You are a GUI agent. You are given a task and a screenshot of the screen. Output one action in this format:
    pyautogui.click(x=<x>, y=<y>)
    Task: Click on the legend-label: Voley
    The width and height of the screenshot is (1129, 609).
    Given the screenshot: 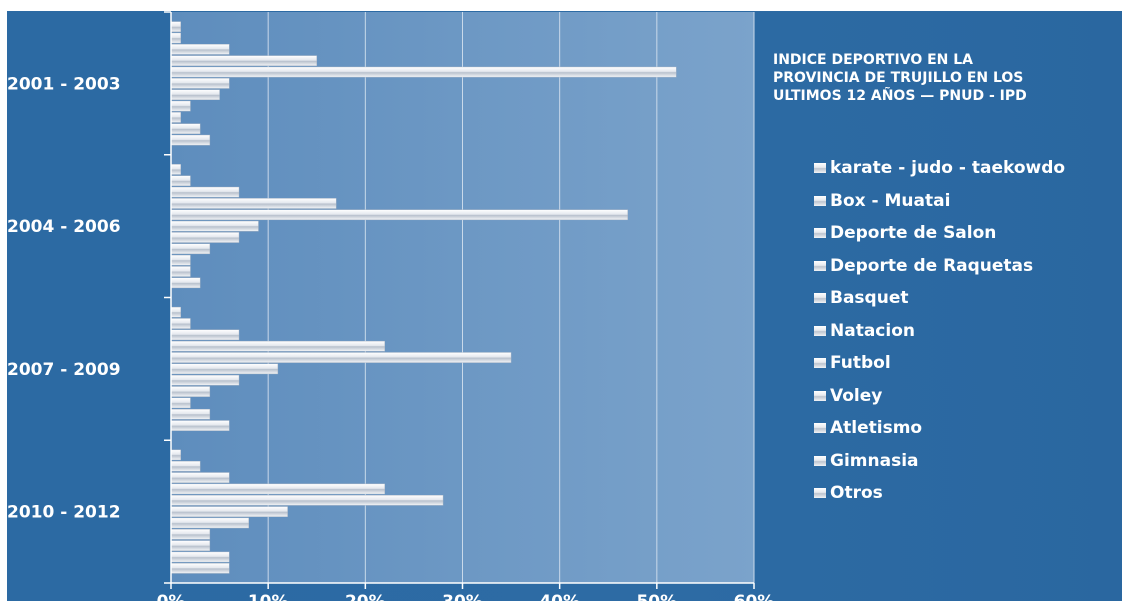 What is the action you would take?
    pyautogui.click(x=856, y=395)
    